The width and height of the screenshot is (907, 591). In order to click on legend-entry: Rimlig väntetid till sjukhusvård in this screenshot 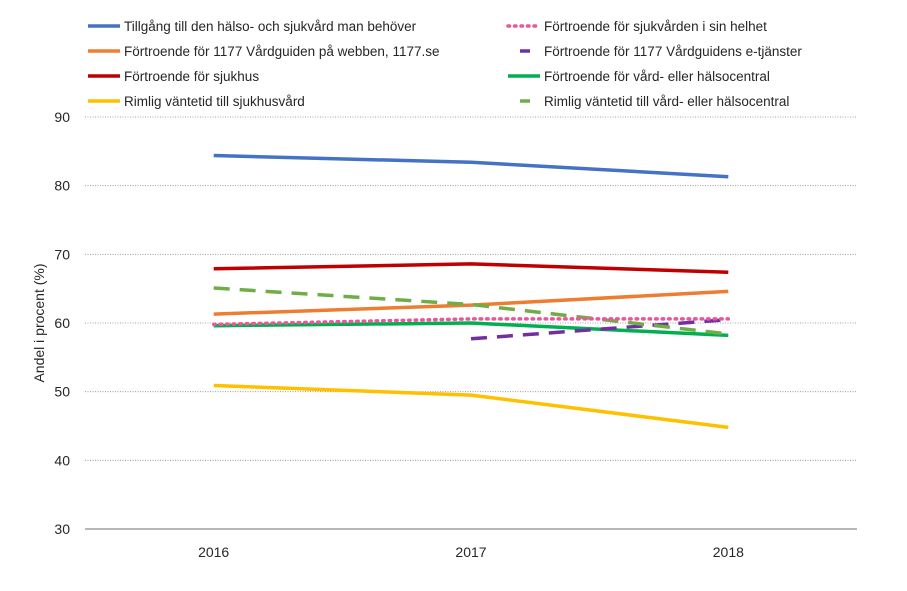, I will do `click(196, 101)`.